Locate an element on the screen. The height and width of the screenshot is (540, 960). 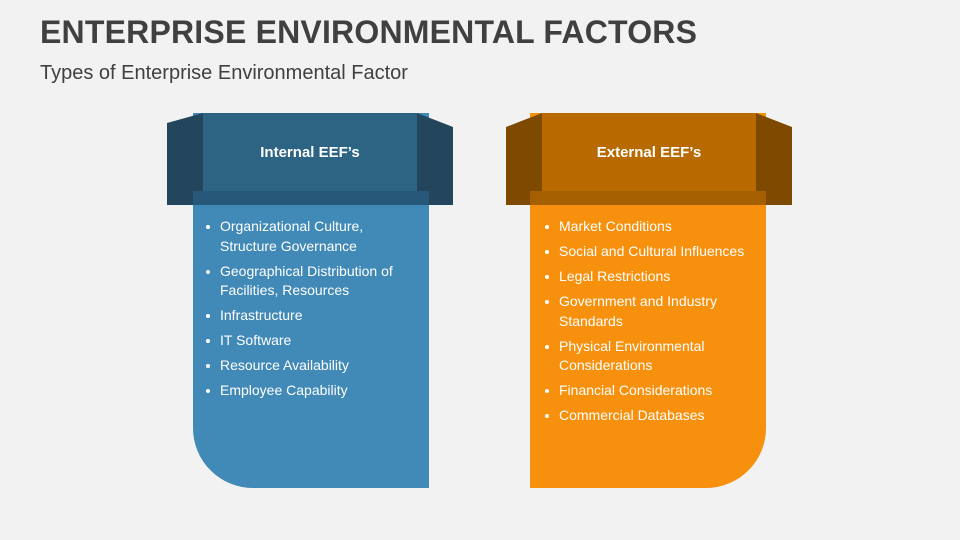
internal-header-band is located at coordinates (310, 152).